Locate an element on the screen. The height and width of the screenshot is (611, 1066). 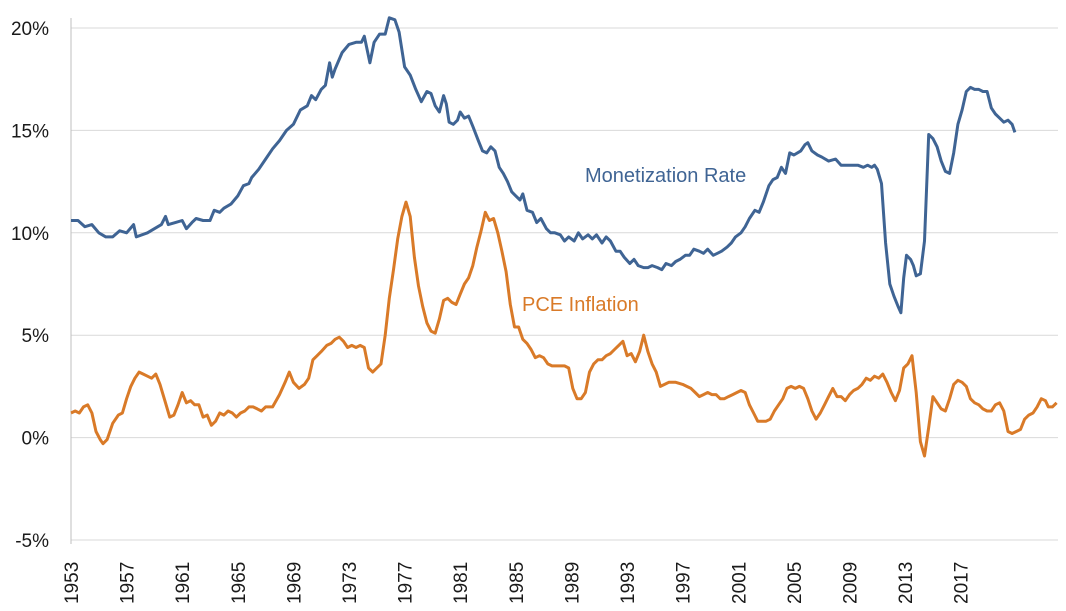
x-tick-label: 1965 is located at coordinates (239, 583).